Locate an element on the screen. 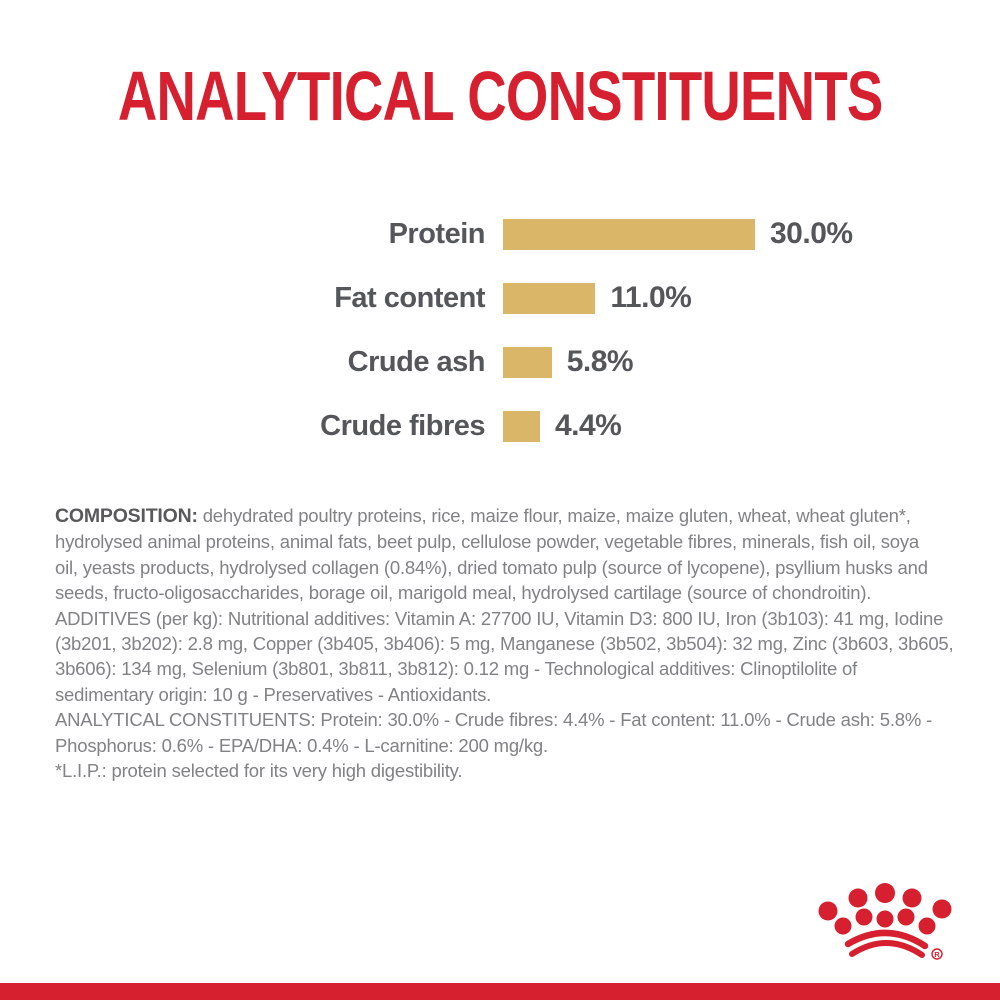 This screenshot has height=1000, width=1000. bar-value-crude-fibres: 4.4% is located at coordinates (588, 425).